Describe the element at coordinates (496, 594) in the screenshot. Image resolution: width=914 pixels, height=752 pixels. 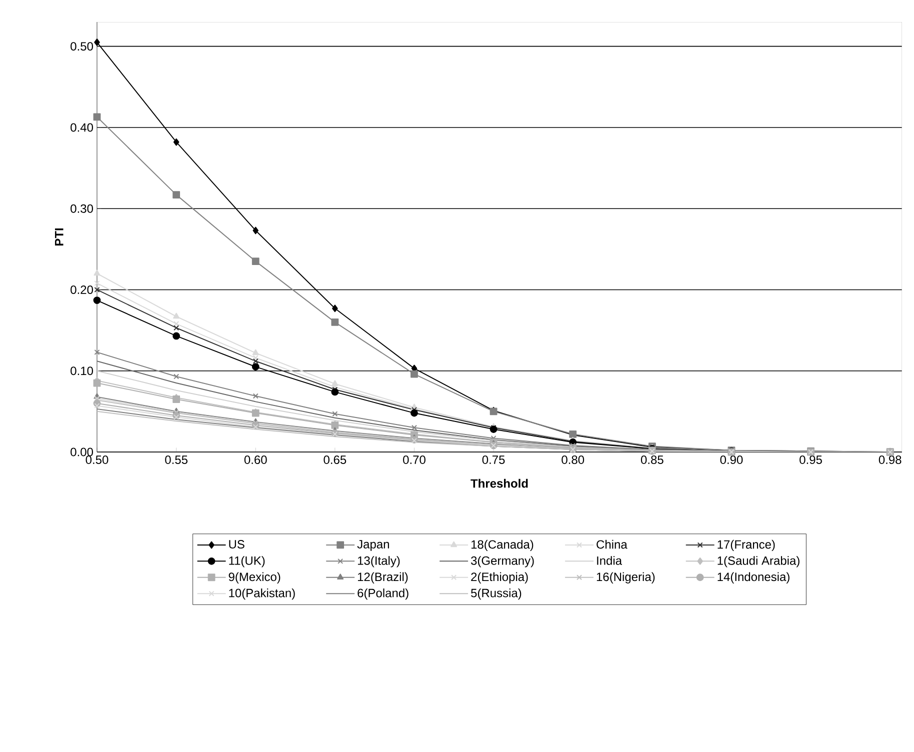
I see `legend-label: 5(Russia)` at that location.